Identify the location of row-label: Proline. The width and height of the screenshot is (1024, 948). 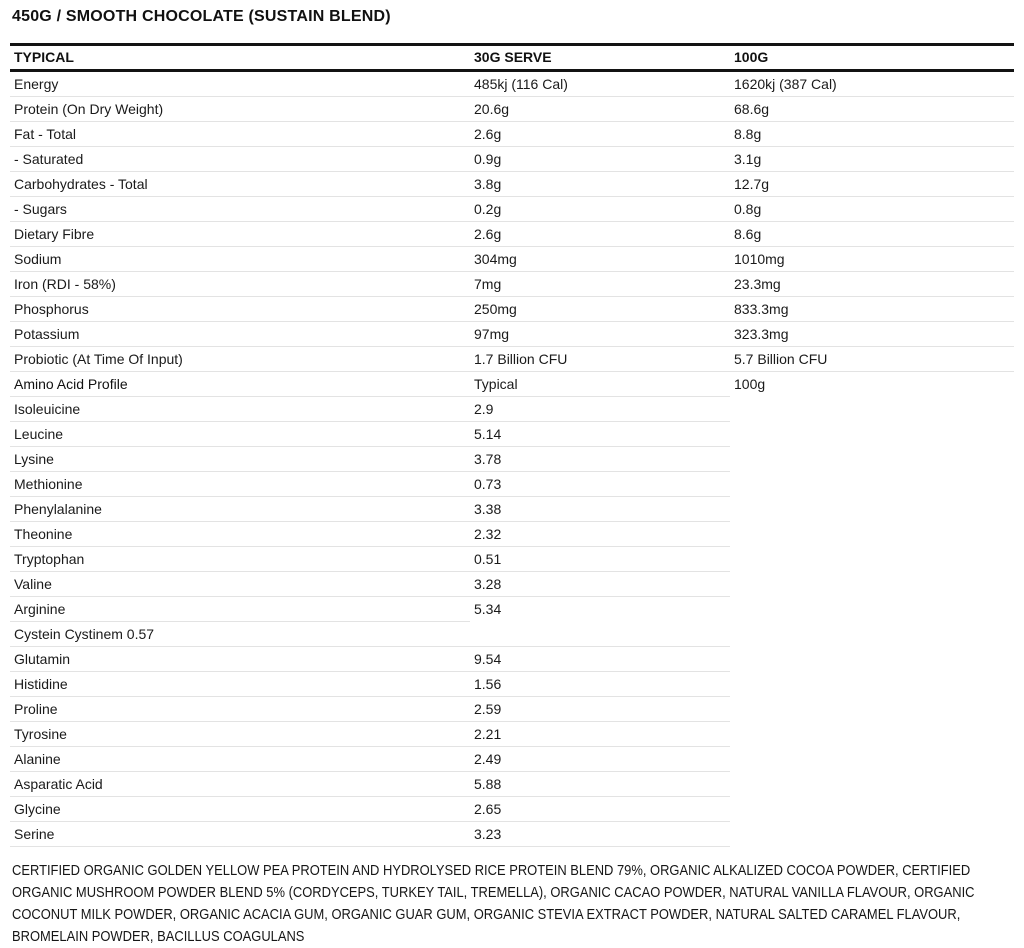
(240, 709).